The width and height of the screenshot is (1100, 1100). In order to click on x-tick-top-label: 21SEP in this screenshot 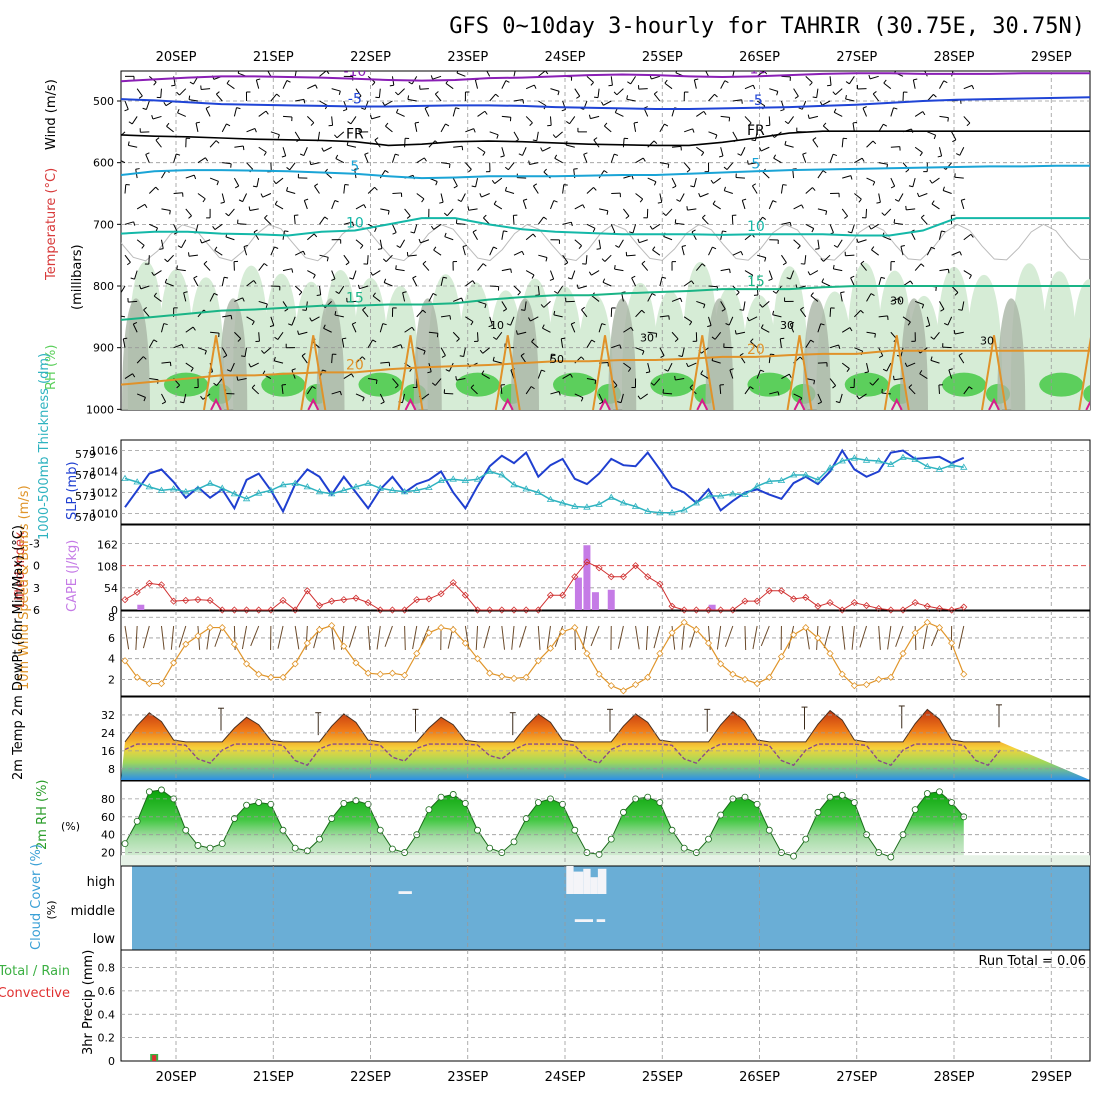, I will do `click(273, 57)`.